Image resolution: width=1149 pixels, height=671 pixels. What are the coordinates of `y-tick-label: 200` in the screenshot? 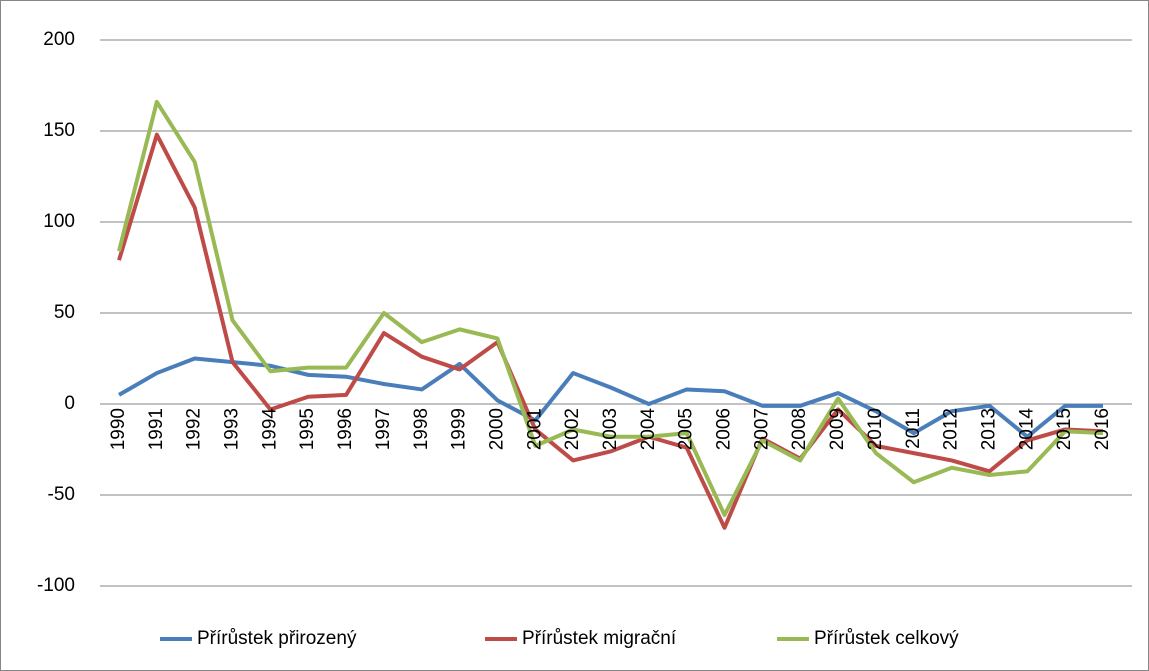 It's located at (59, 39).